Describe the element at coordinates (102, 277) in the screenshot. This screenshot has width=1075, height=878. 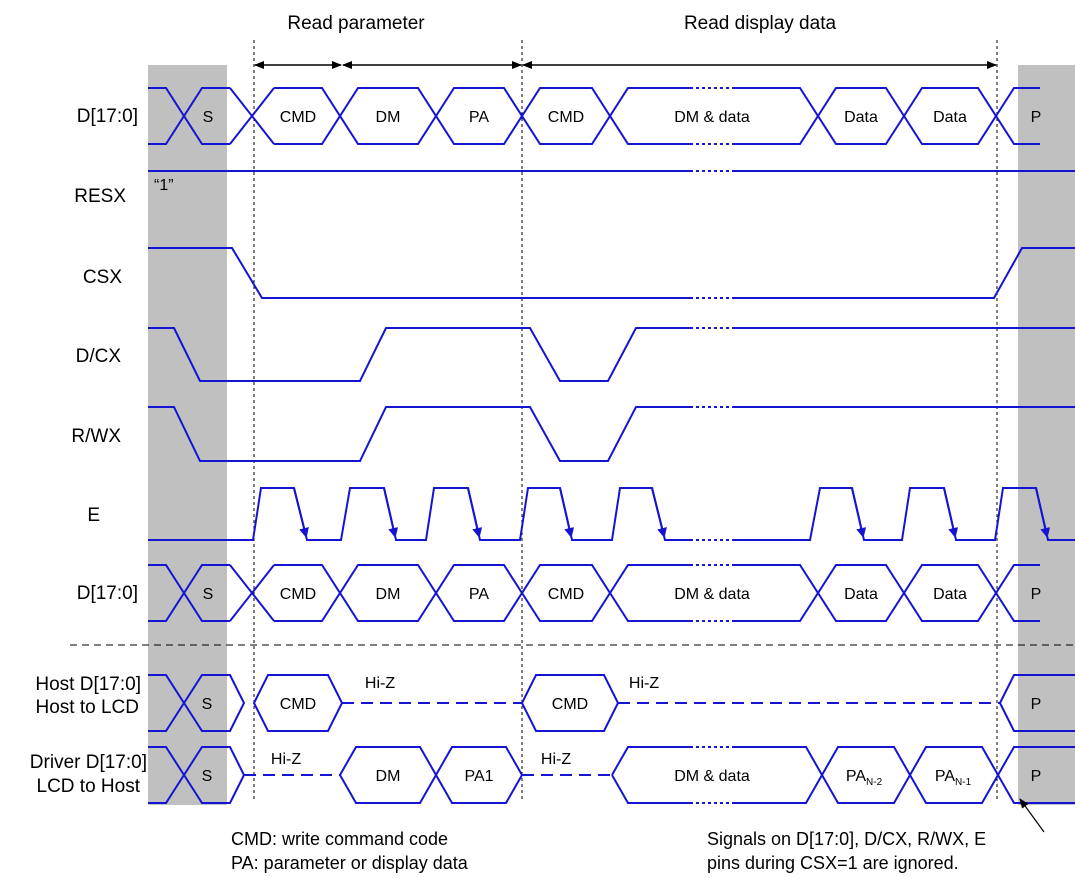
I see `signal-label-csx: CSX` at that location.